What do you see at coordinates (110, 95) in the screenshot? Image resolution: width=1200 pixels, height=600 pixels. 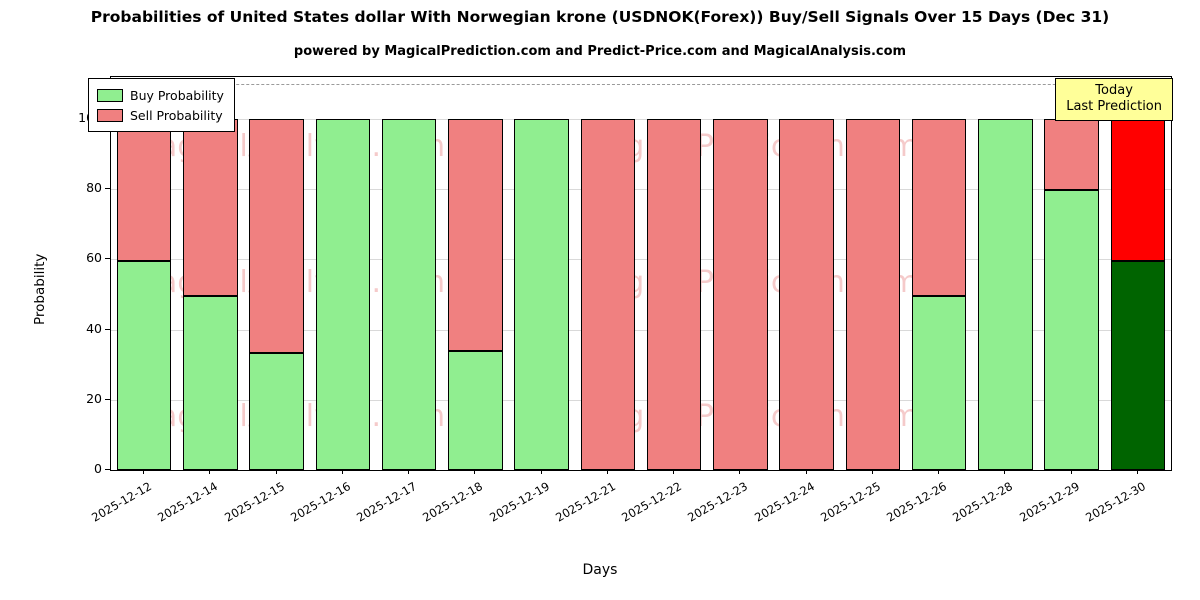 I see `legend-swatch-buy` at bounding box center [110, 95].